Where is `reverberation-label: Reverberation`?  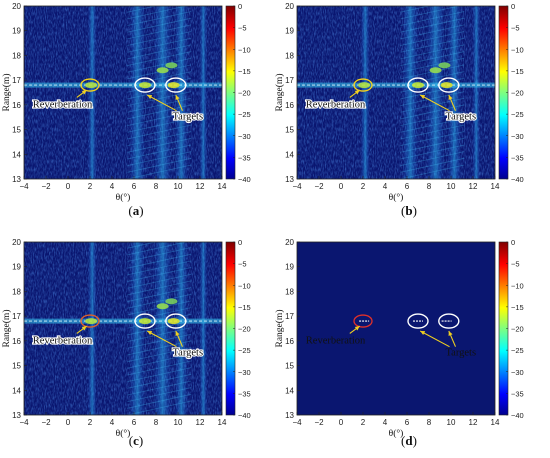 reverberation-label: Reverberation is located at coordinates (63, 340).